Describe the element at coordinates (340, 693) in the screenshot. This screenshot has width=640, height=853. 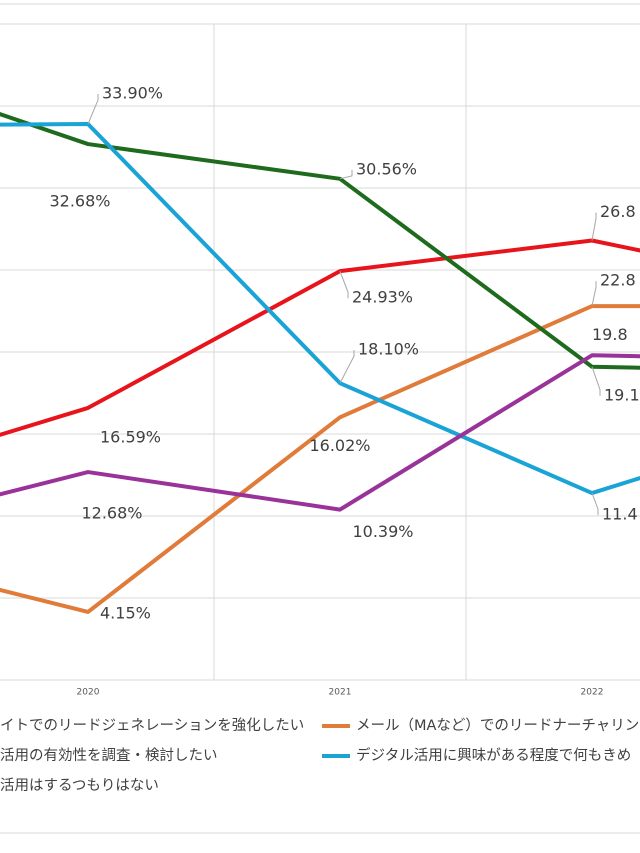
I see `x-tick-label: 2021` at that location.